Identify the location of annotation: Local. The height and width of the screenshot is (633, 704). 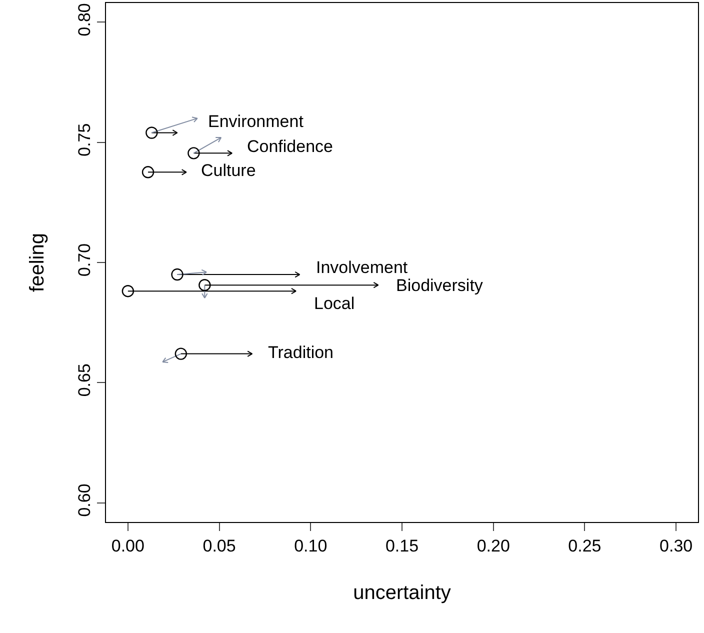
(334, 303).